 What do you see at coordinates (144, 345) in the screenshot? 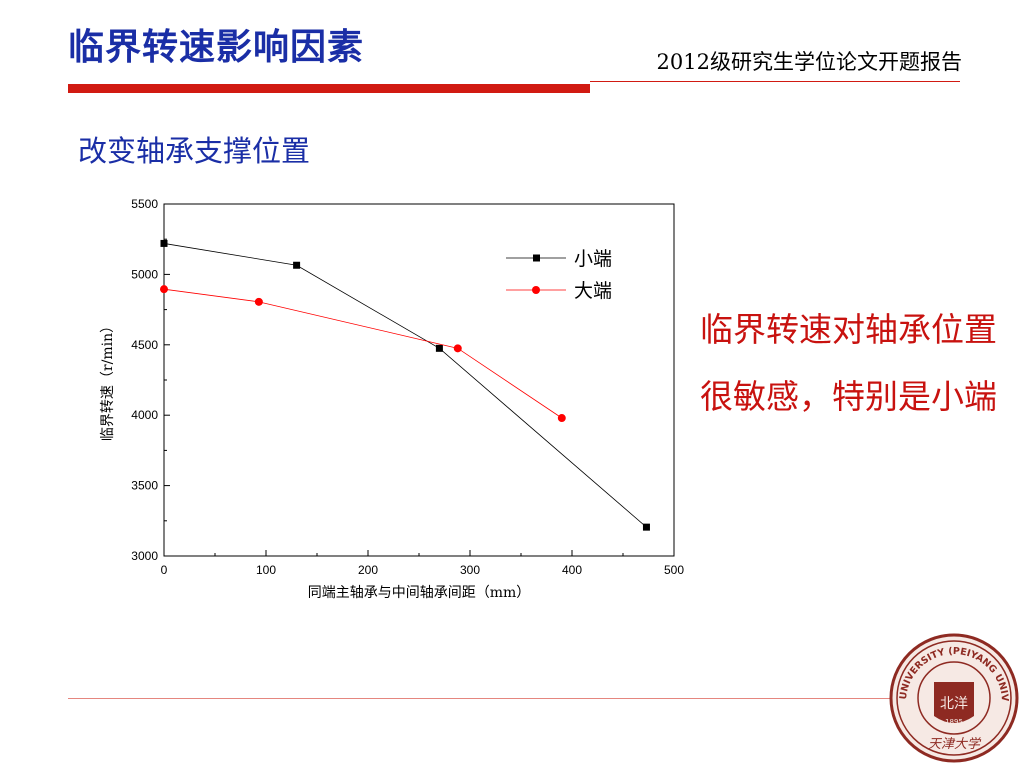
I see `y-tick-label: 4500` at bounding box center [144, 345].